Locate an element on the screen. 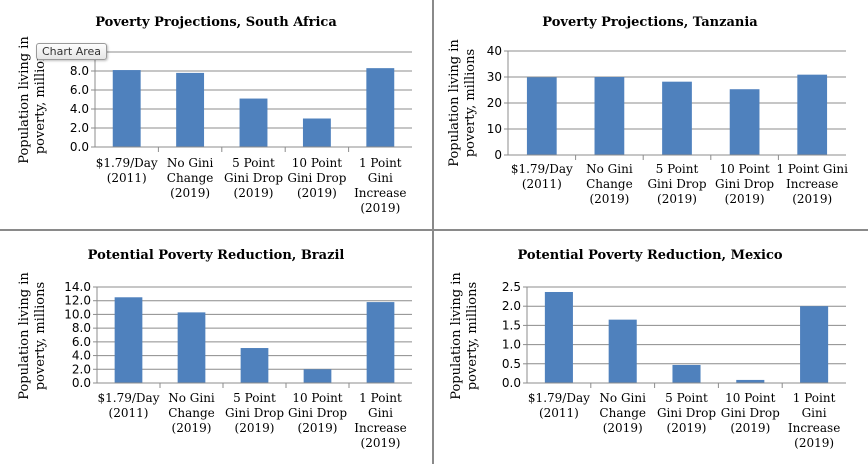 The height and width of the screenshot is (464, 868). vertical-divider is located at coordinates (433, 232).